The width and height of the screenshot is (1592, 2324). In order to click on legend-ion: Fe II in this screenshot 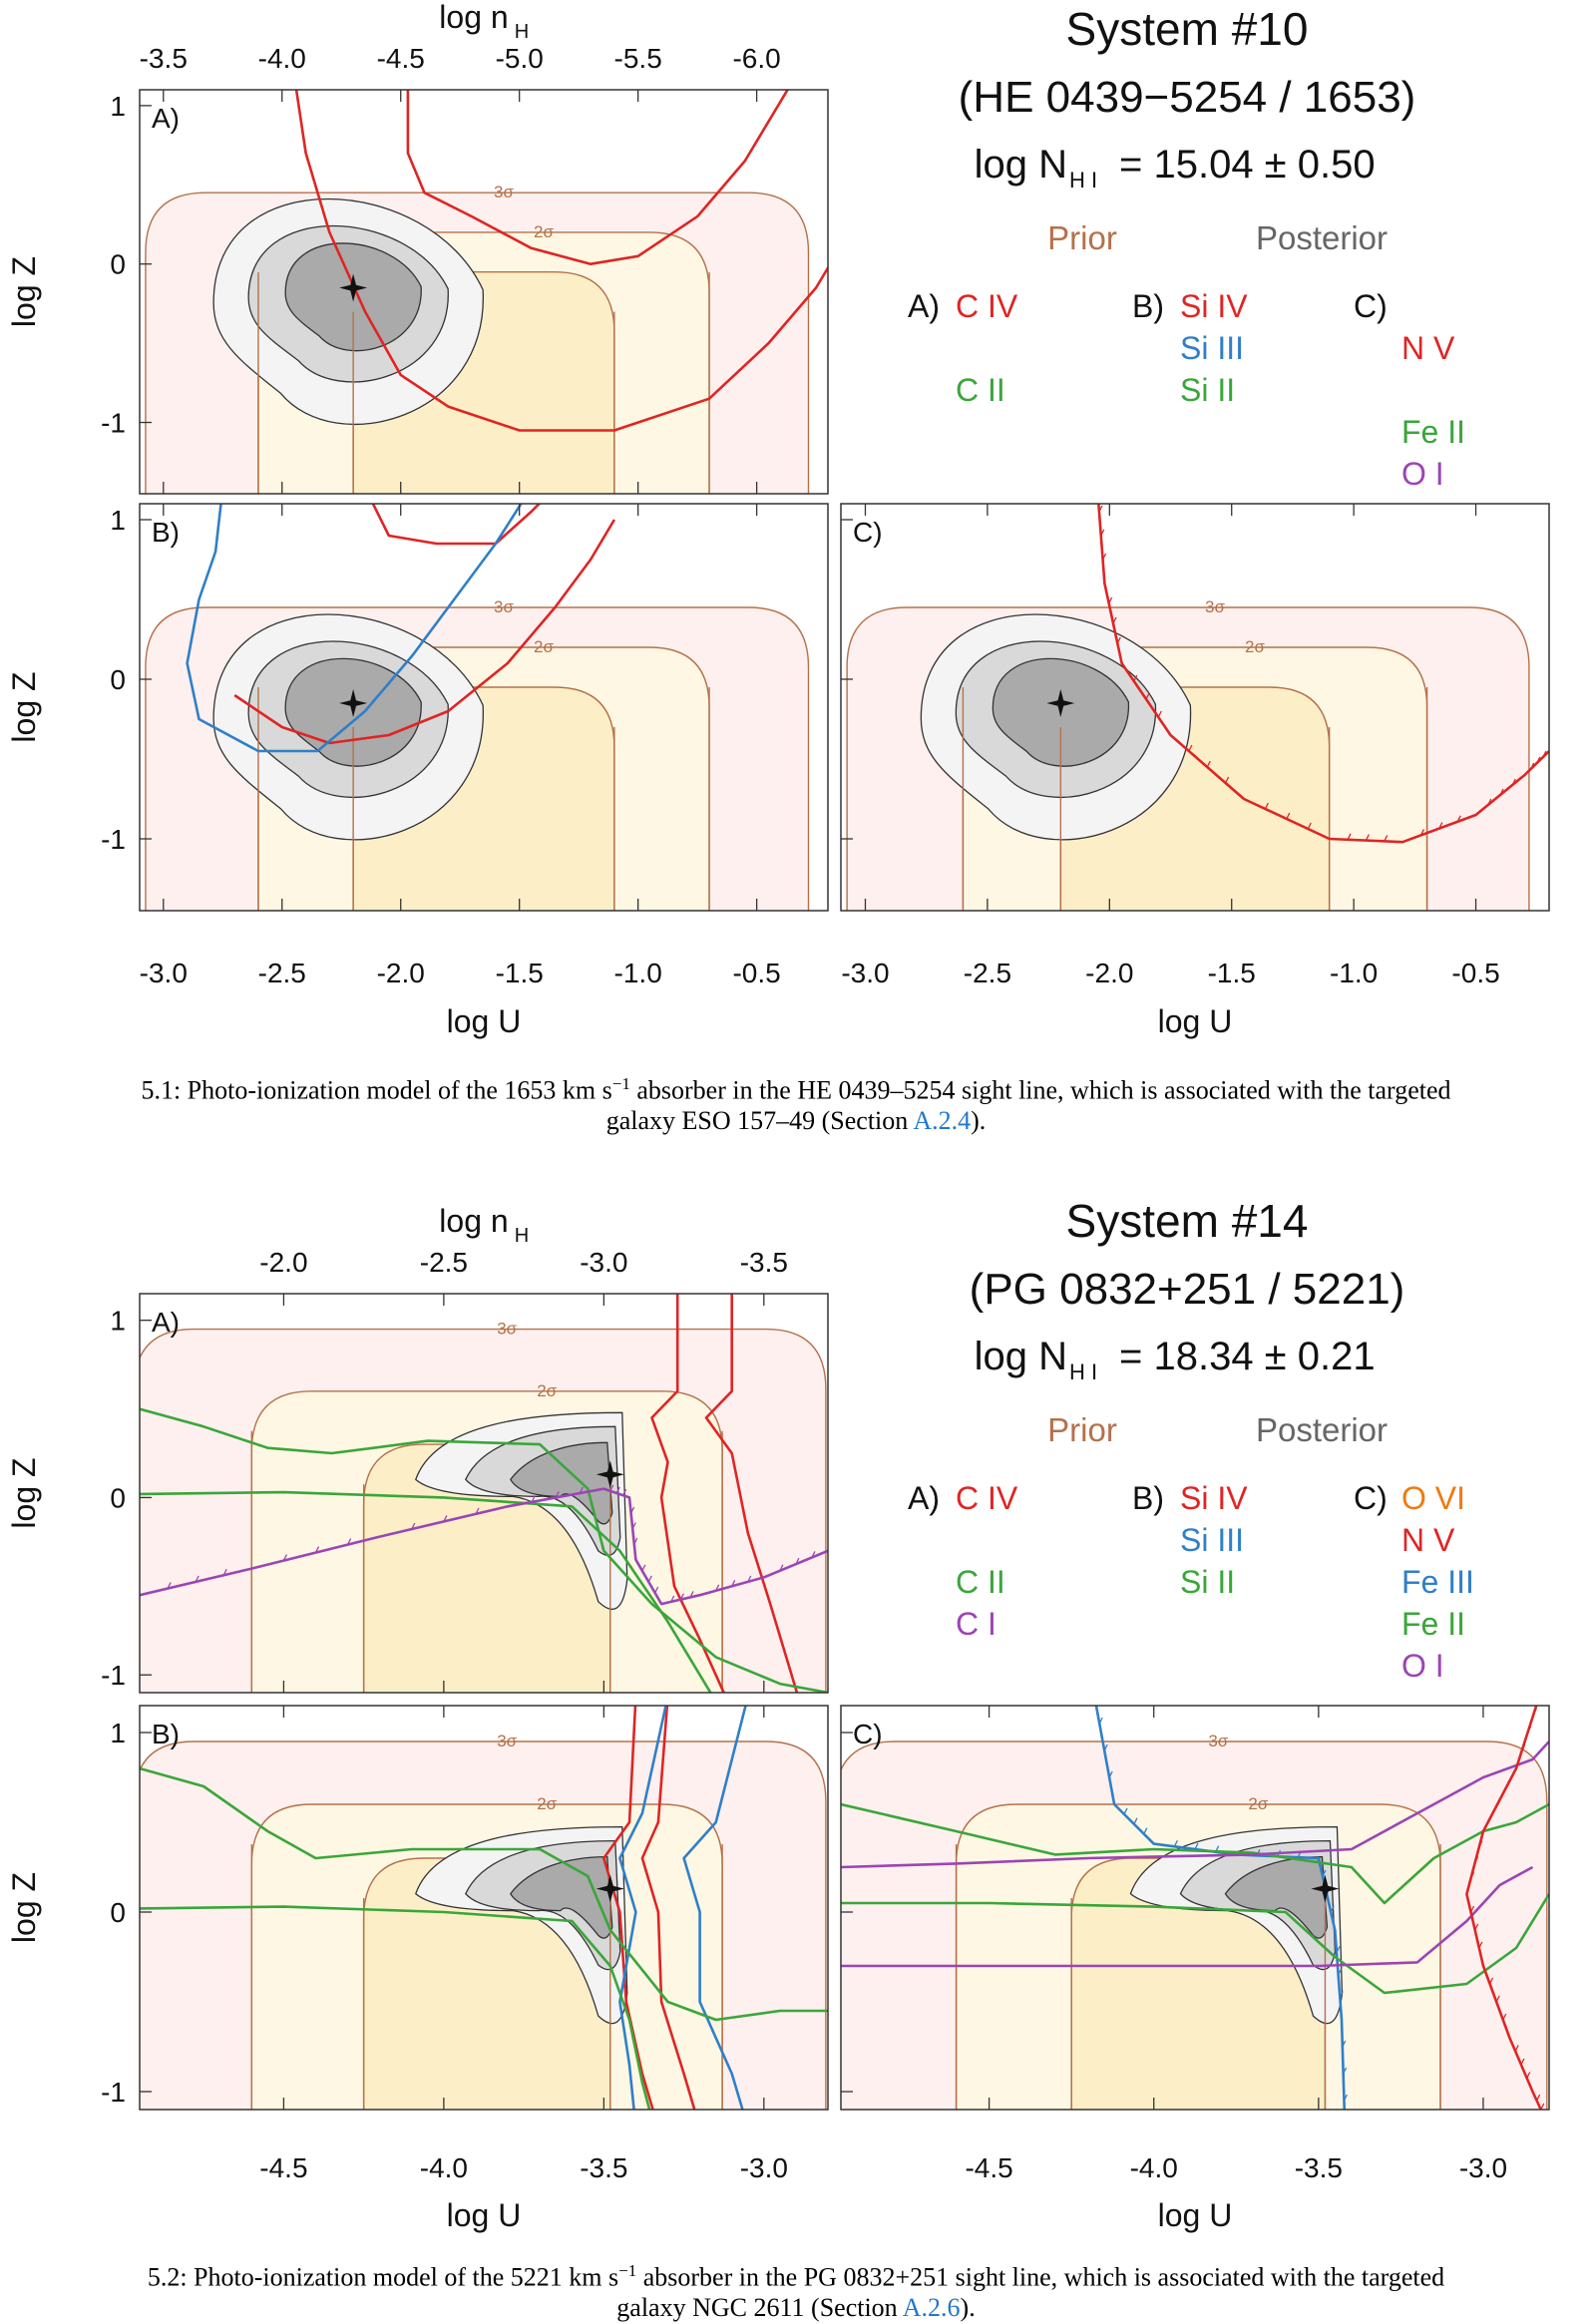, I will do `click(1433, 432)`.